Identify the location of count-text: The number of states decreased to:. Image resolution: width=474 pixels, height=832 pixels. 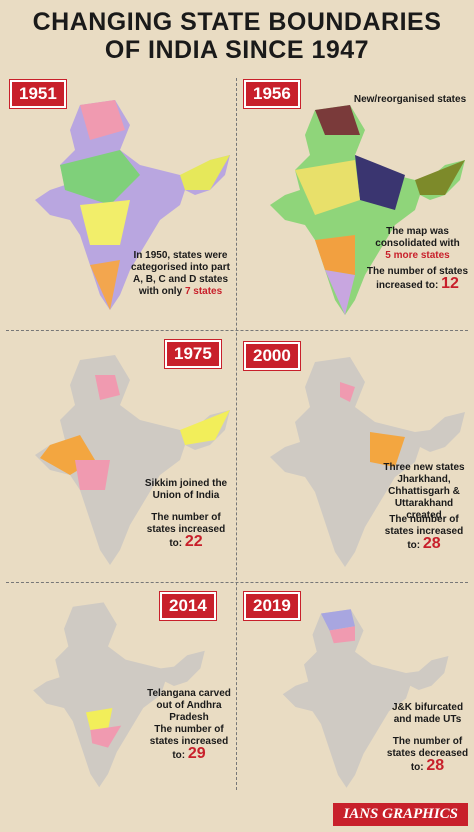
(427, 754).